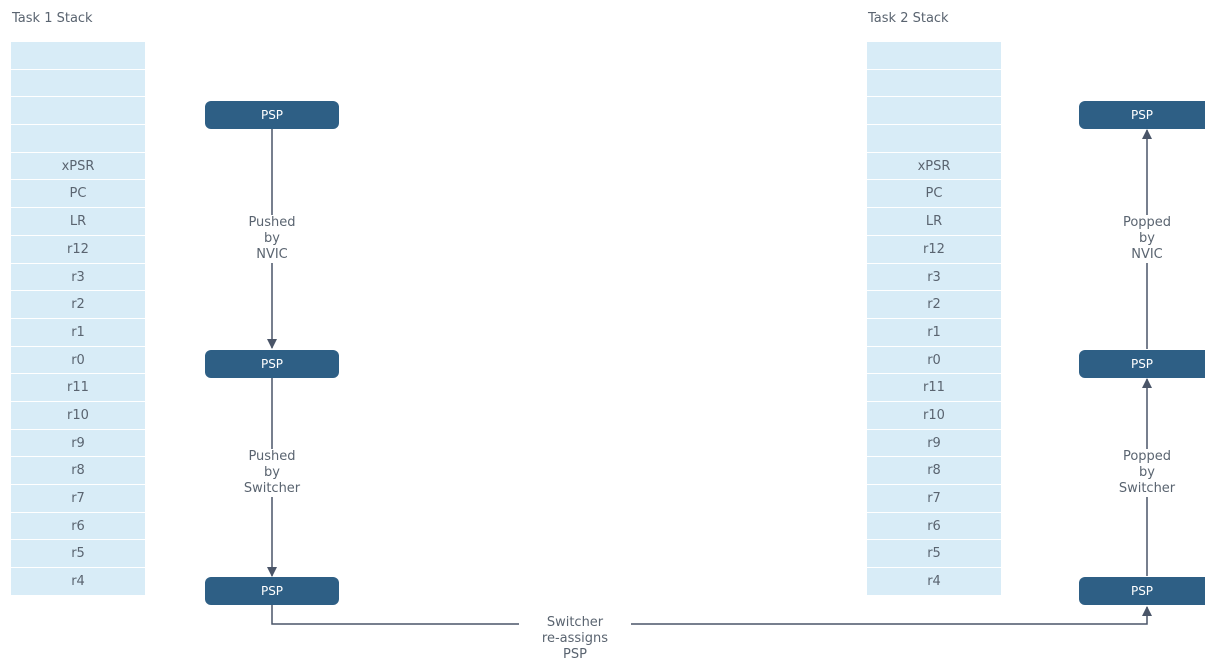 This screenshot has height=669, width=1205. What do you see at coordinates (1142, 364) in the screenshot?
I see `psp-pointer-task2-mid: PSP` at bounding box center [1142, 364].